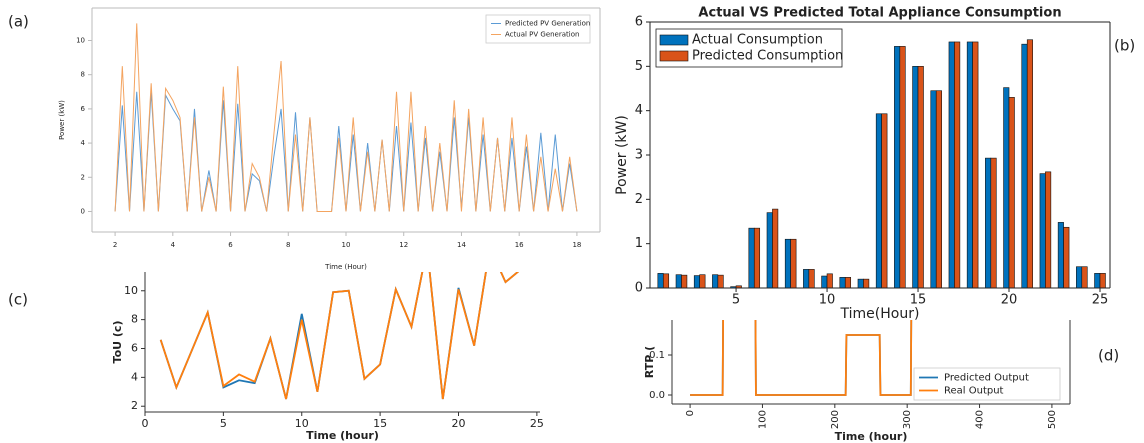 This screenshot has height=443, width=1144. What do you see at coordinates (115, 245) in the screenshot?
I see `x-tick-label: 2` at bounding box center [115, 245].